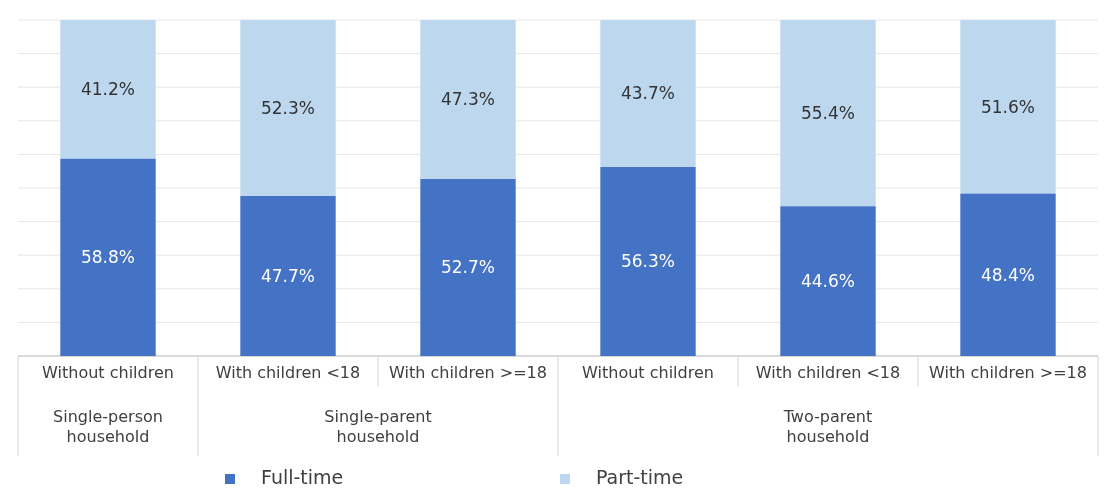 The image size is (1110, 504). I want to click on data-label: 55.4%, so click(828, 113).